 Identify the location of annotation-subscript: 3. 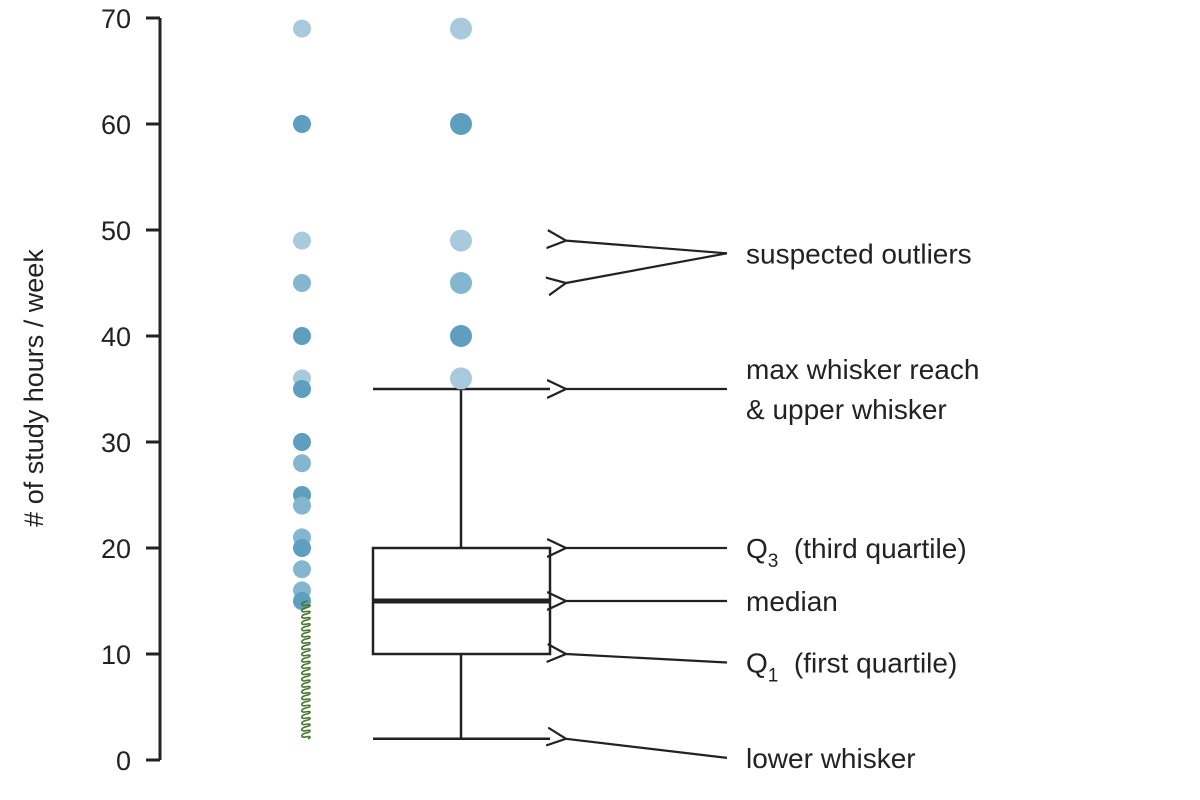
(773, 561).